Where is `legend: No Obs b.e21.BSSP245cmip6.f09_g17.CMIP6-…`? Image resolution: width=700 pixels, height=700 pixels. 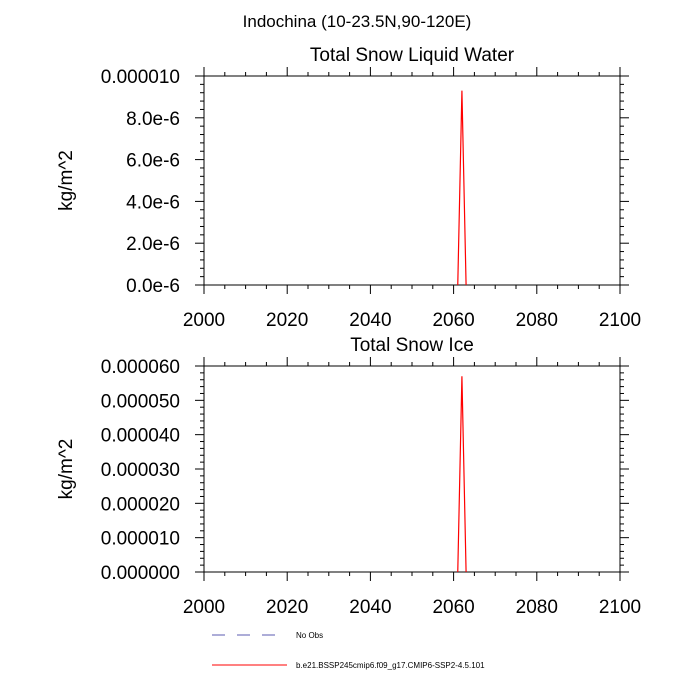
legend: No Obs b.e21.BSSP245cmip6.f09_g17.CMIP6-… is located at coordinates (348, 650).